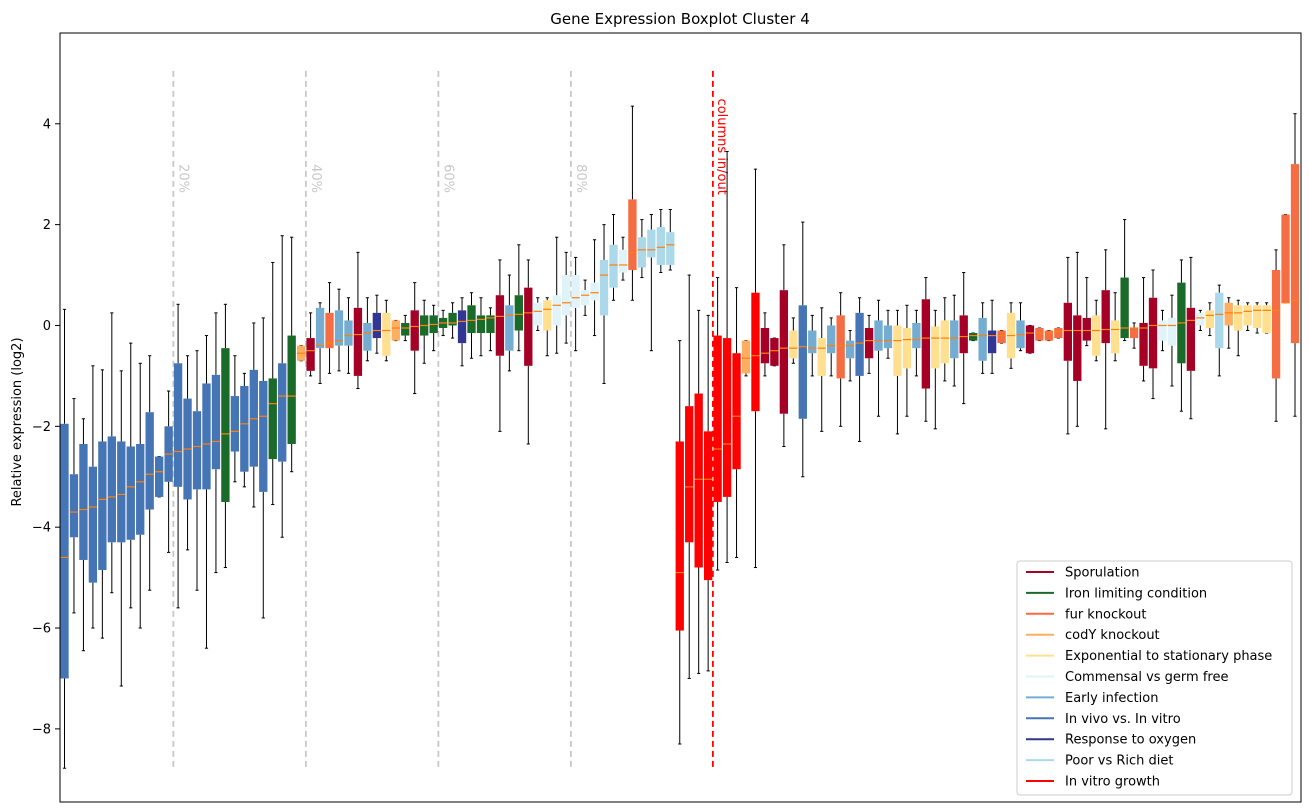 Image resolution: width=1309 pixels, height=812 pixels. What do you see at coordinates (1112, 635) in the screenshot?
I see `legend-label: codY knockout` at bounding box center [1112, 635].